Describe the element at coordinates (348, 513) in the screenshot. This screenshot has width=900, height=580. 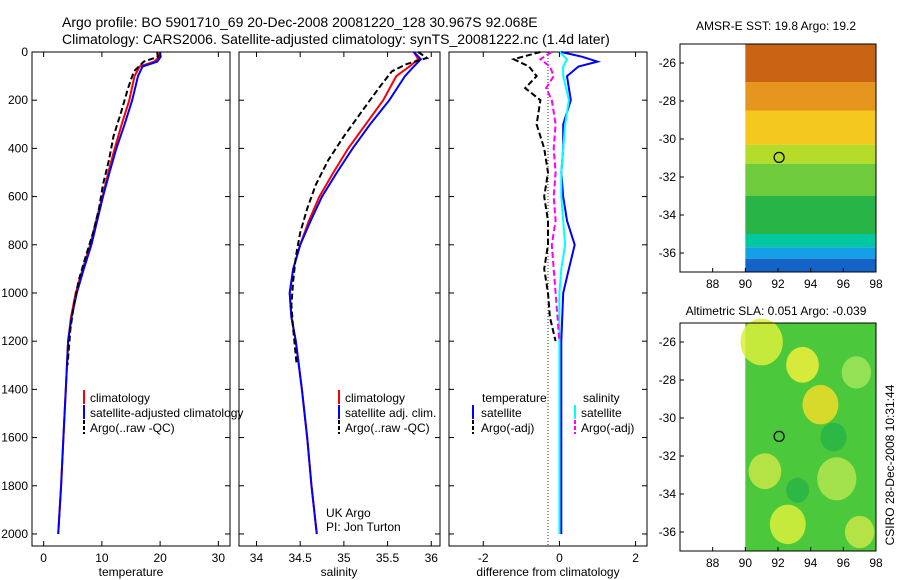
I see `uk-argo-annotation: UK Argo` at that location.